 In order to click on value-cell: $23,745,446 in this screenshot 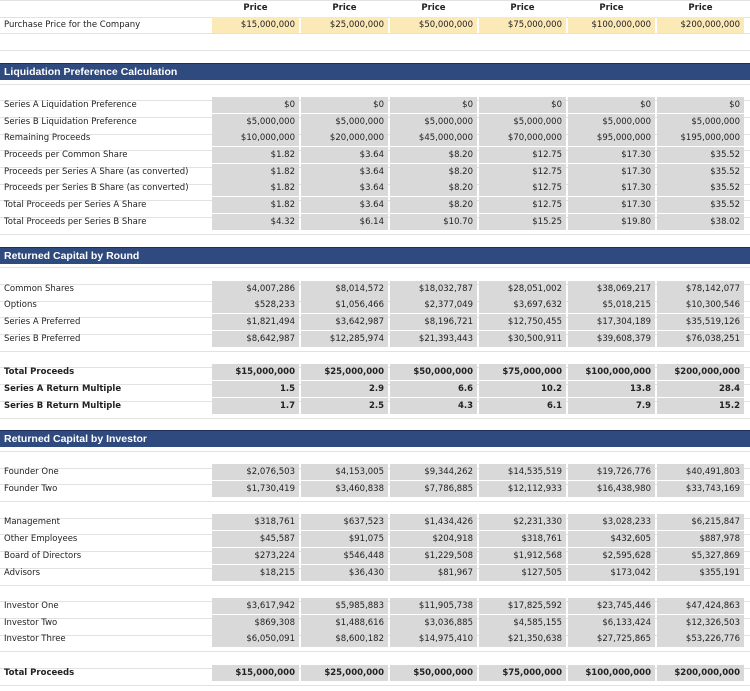, I will do `click(611, 605)`.